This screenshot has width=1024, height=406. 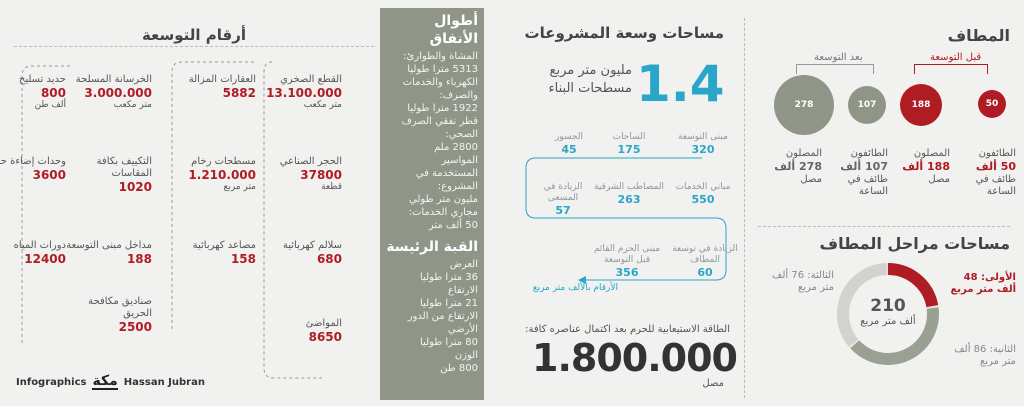 I want to click on expansion-removed-properties: العقارات المزالة 5882, so click(x=222, y=87).